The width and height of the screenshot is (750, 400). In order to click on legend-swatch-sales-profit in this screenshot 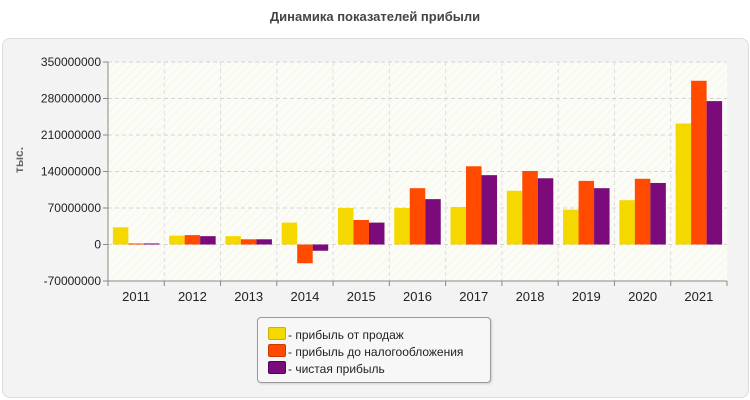, I will do `click(277, 333)`.